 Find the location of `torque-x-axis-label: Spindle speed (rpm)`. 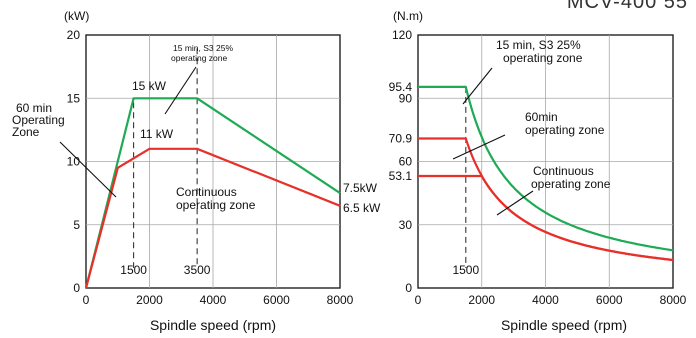

torque-x-axis-label: Spindle speed (rpm) is located at coordinates (564, 325).